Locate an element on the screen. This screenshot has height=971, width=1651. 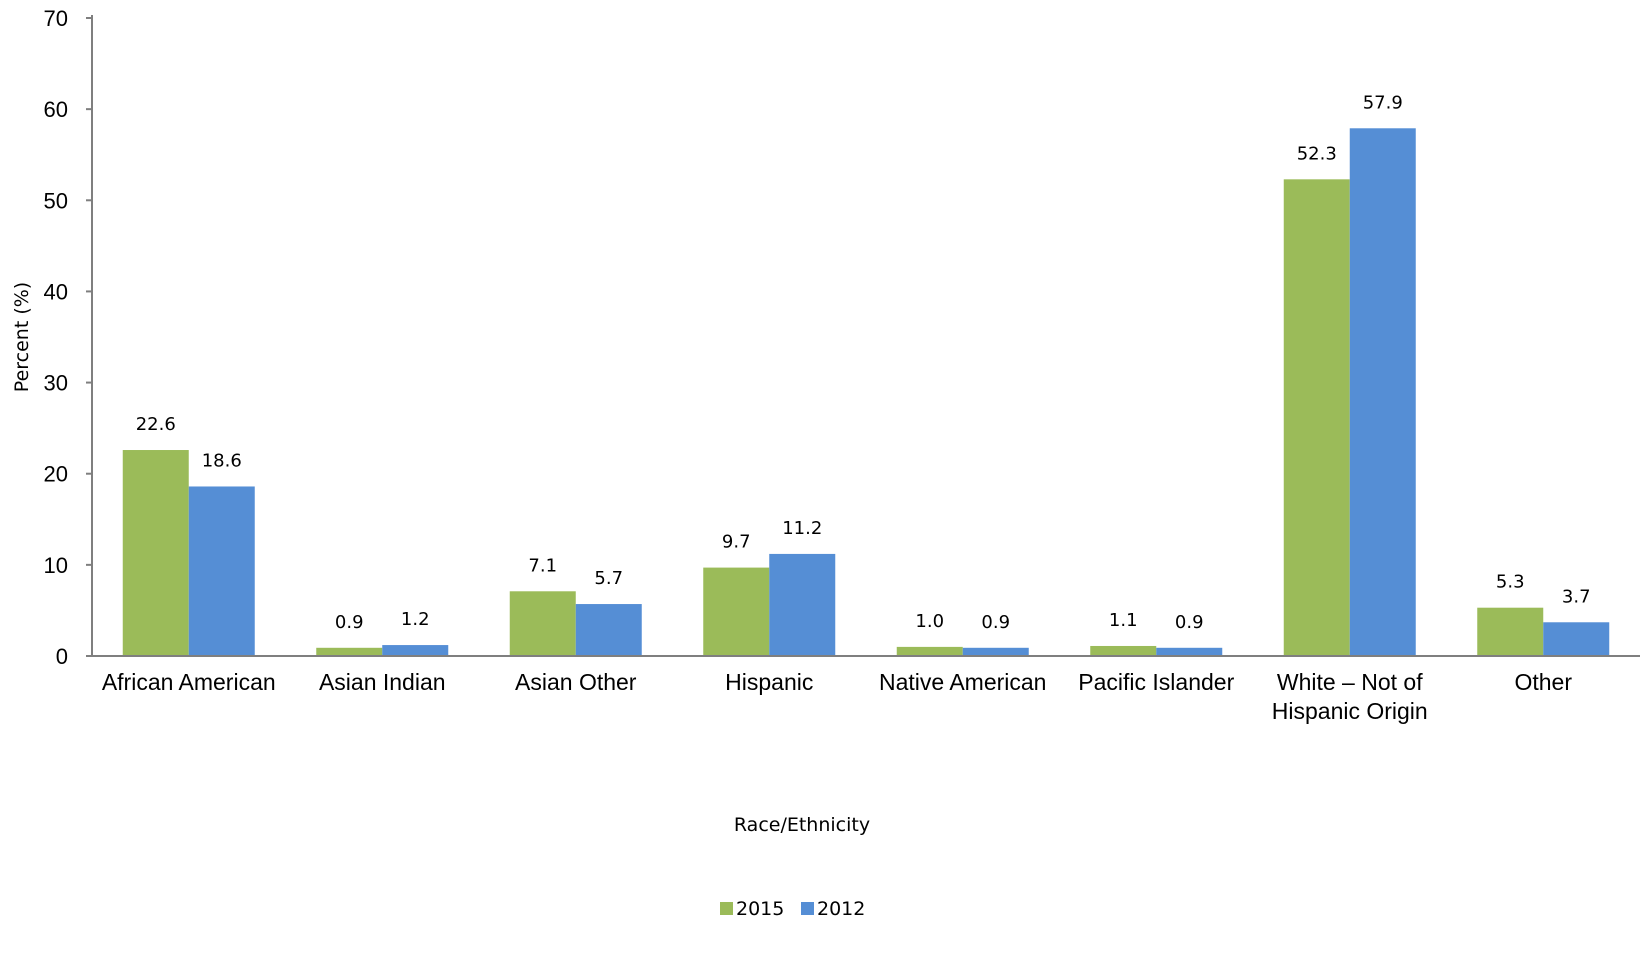
data-label-2012-2: 5.7 is located at coordinates (608, 578).